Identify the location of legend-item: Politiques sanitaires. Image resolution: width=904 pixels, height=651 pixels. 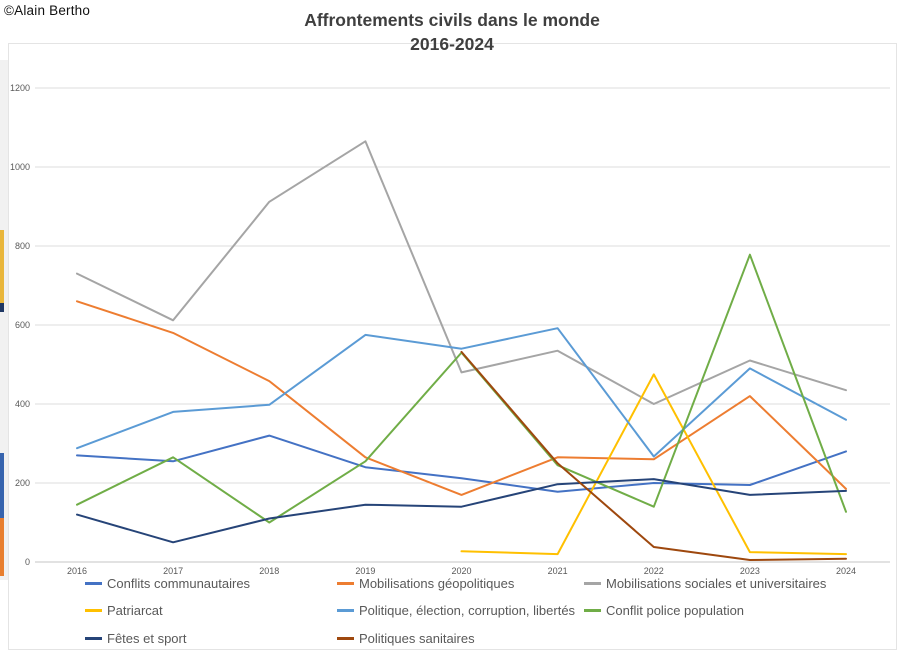
(406, 638).